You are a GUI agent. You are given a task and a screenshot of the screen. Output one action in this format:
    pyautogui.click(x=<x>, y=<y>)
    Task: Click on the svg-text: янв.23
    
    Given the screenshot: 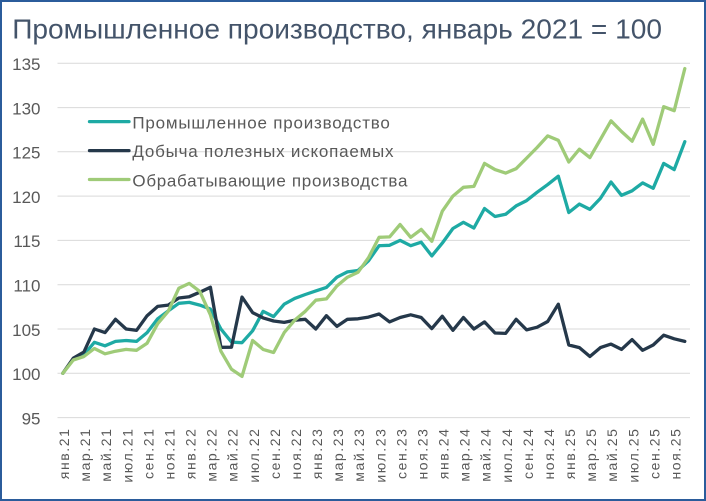 What is the action you would take?
    pyautogui.click(x=317, y=454)
    